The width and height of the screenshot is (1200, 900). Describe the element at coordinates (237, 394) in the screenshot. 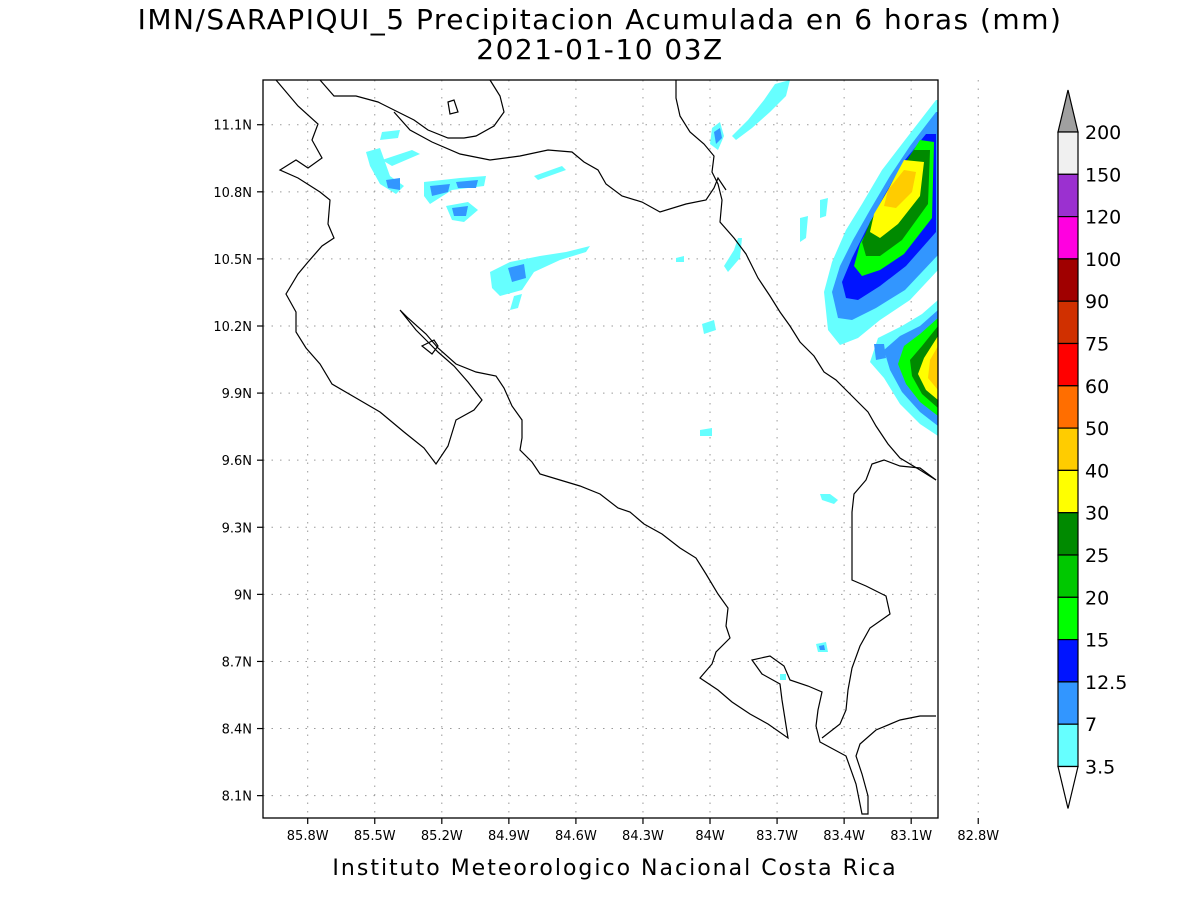

I see `lat-tick-label: 9.9N` at that location.